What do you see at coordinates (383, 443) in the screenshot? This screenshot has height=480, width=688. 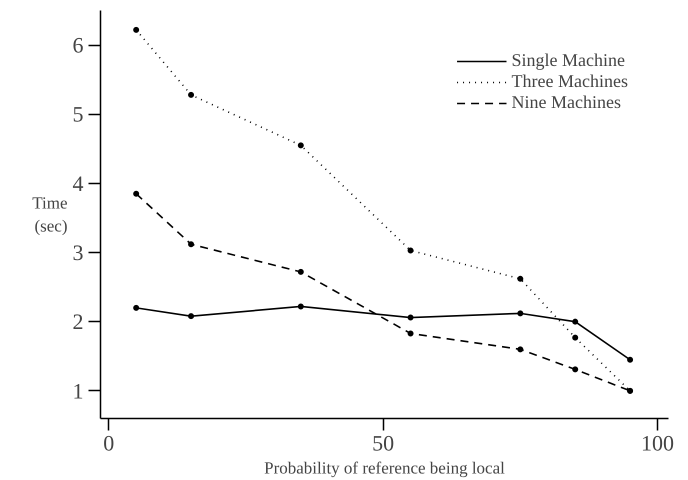 I see `x-tick-label: 50` at bounding box center [383, 443].